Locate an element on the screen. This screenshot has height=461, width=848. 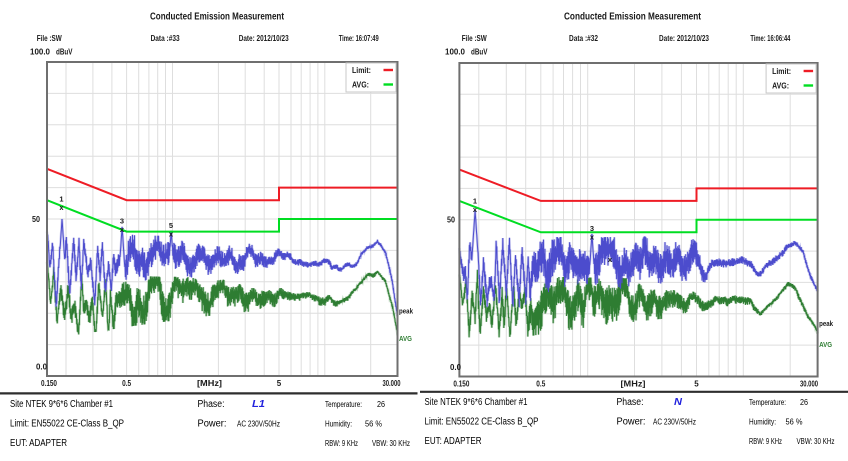
svg-text: L1 is located at coordinates (258, 404).